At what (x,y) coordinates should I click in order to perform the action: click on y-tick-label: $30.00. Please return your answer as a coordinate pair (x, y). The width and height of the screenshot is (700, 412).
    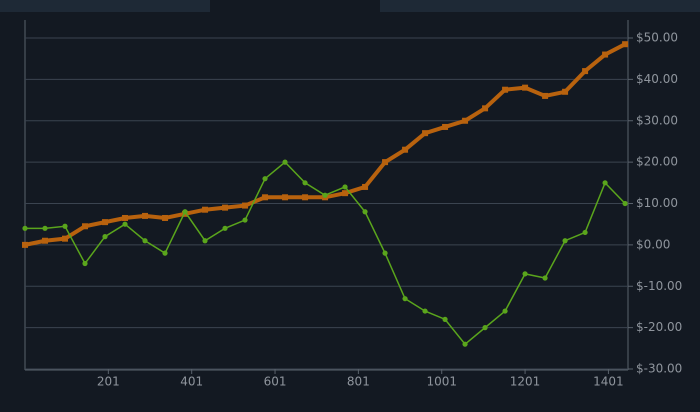
    Looking at the image, I should click on (657, 120).